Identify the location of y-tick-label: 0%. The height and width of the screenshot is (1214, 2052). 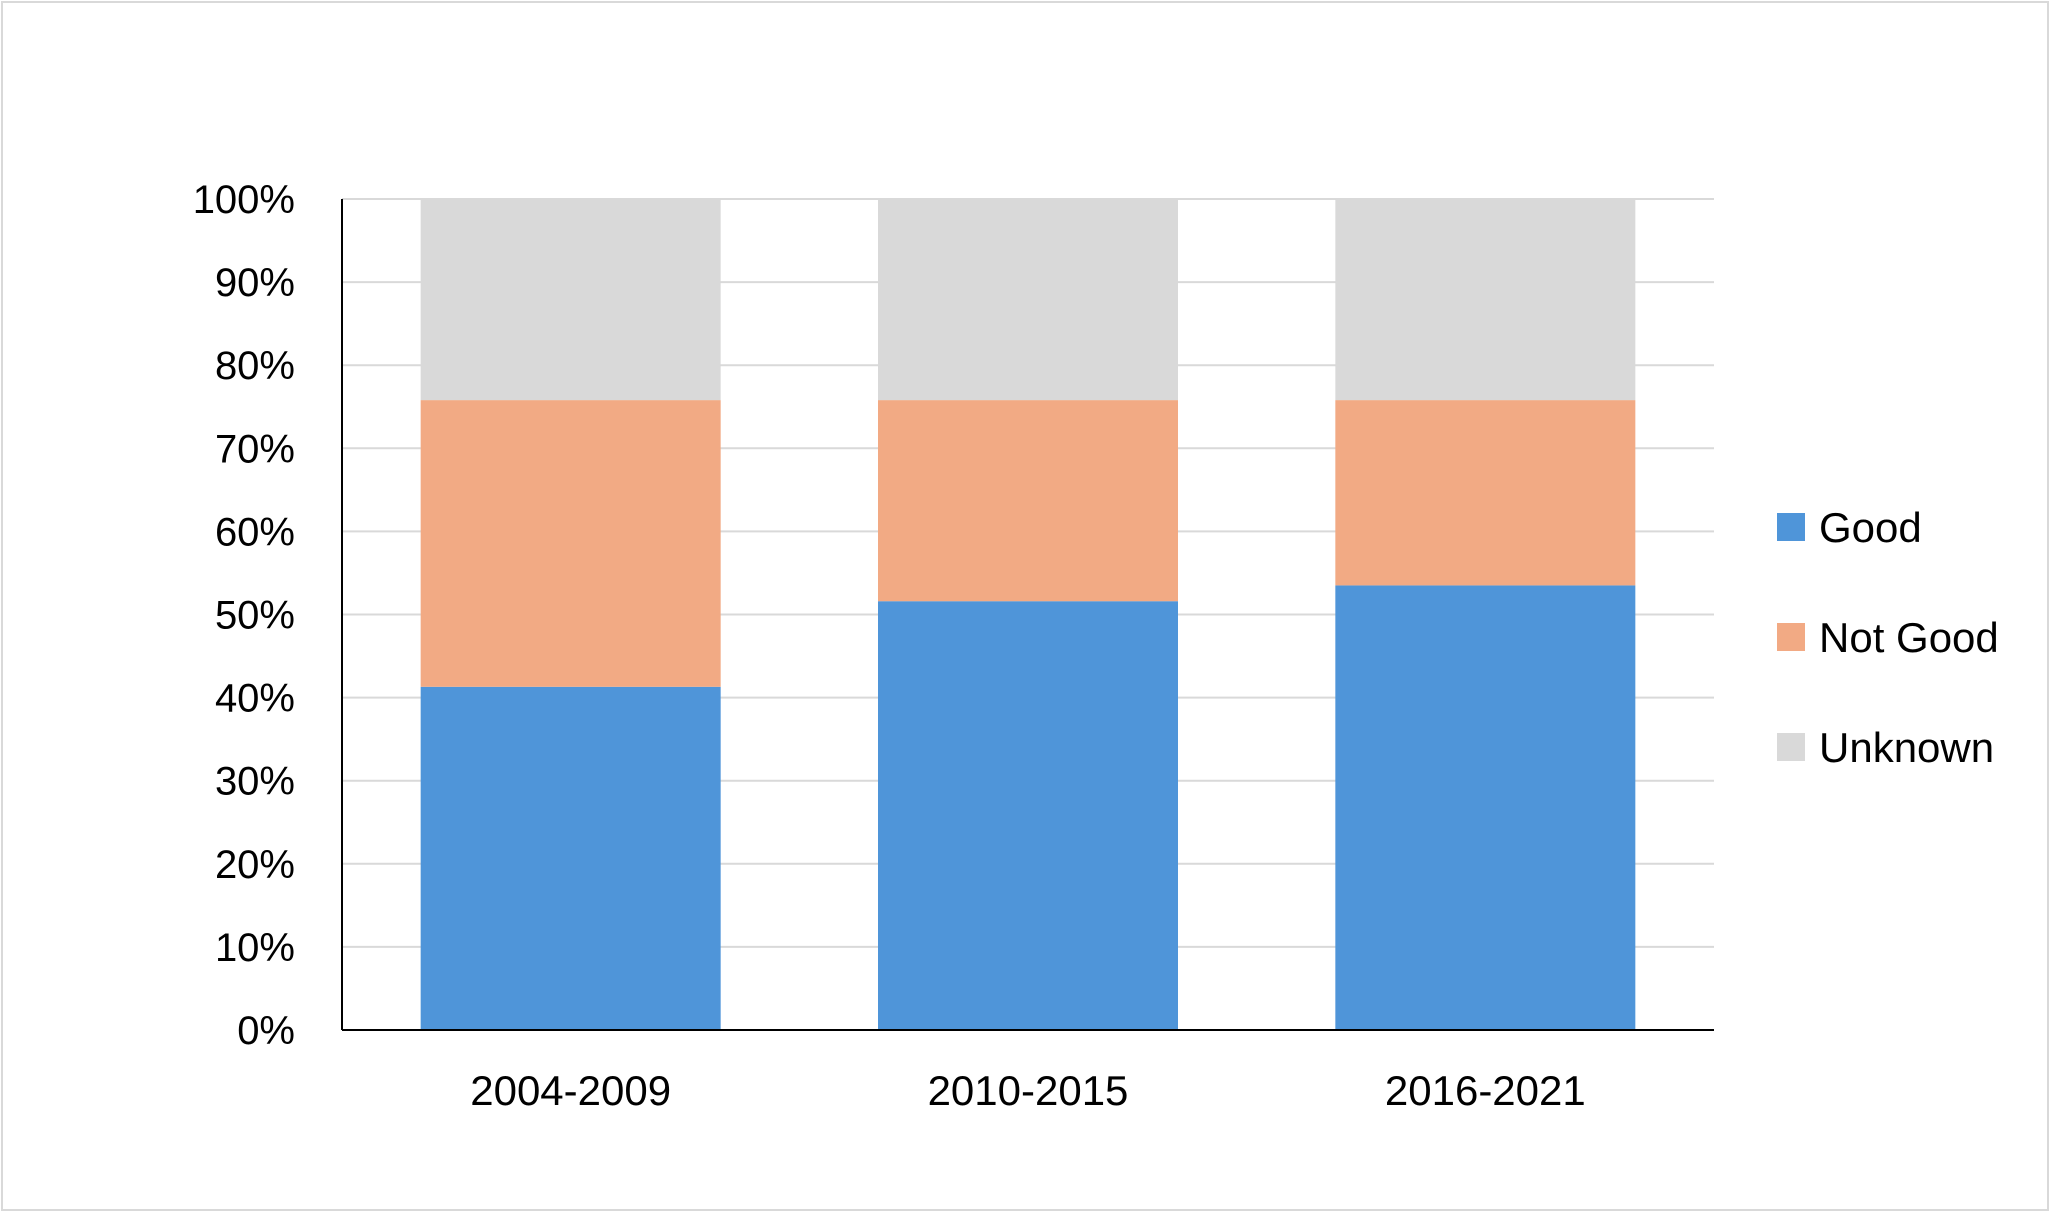
(266, 1031).